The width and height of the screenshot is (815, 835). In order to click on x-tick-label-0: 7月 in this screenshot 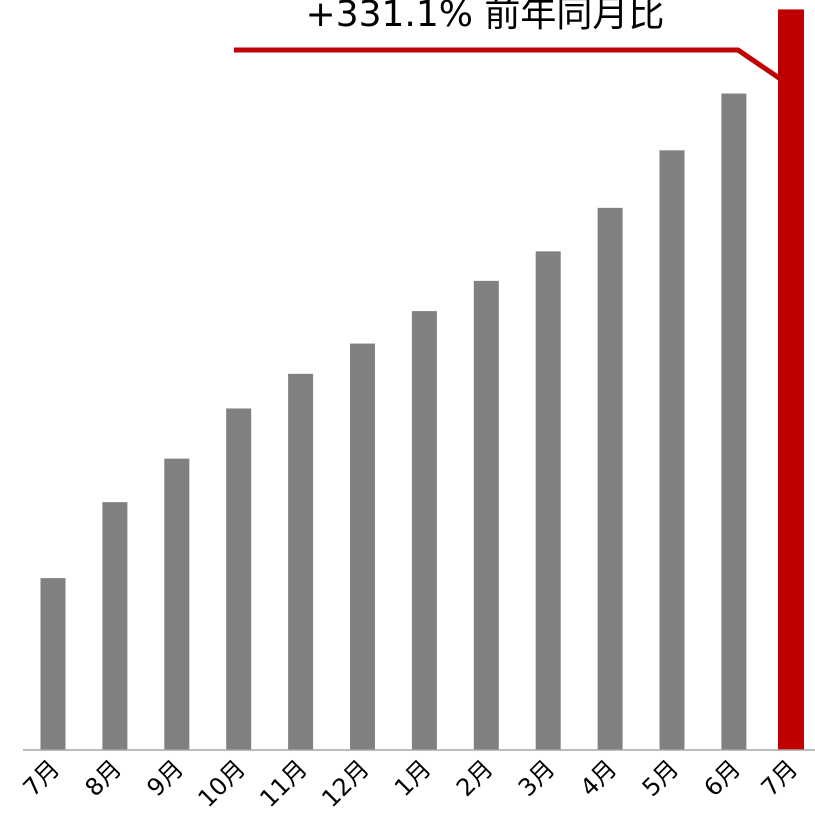, I will do `click(42, 778)`.